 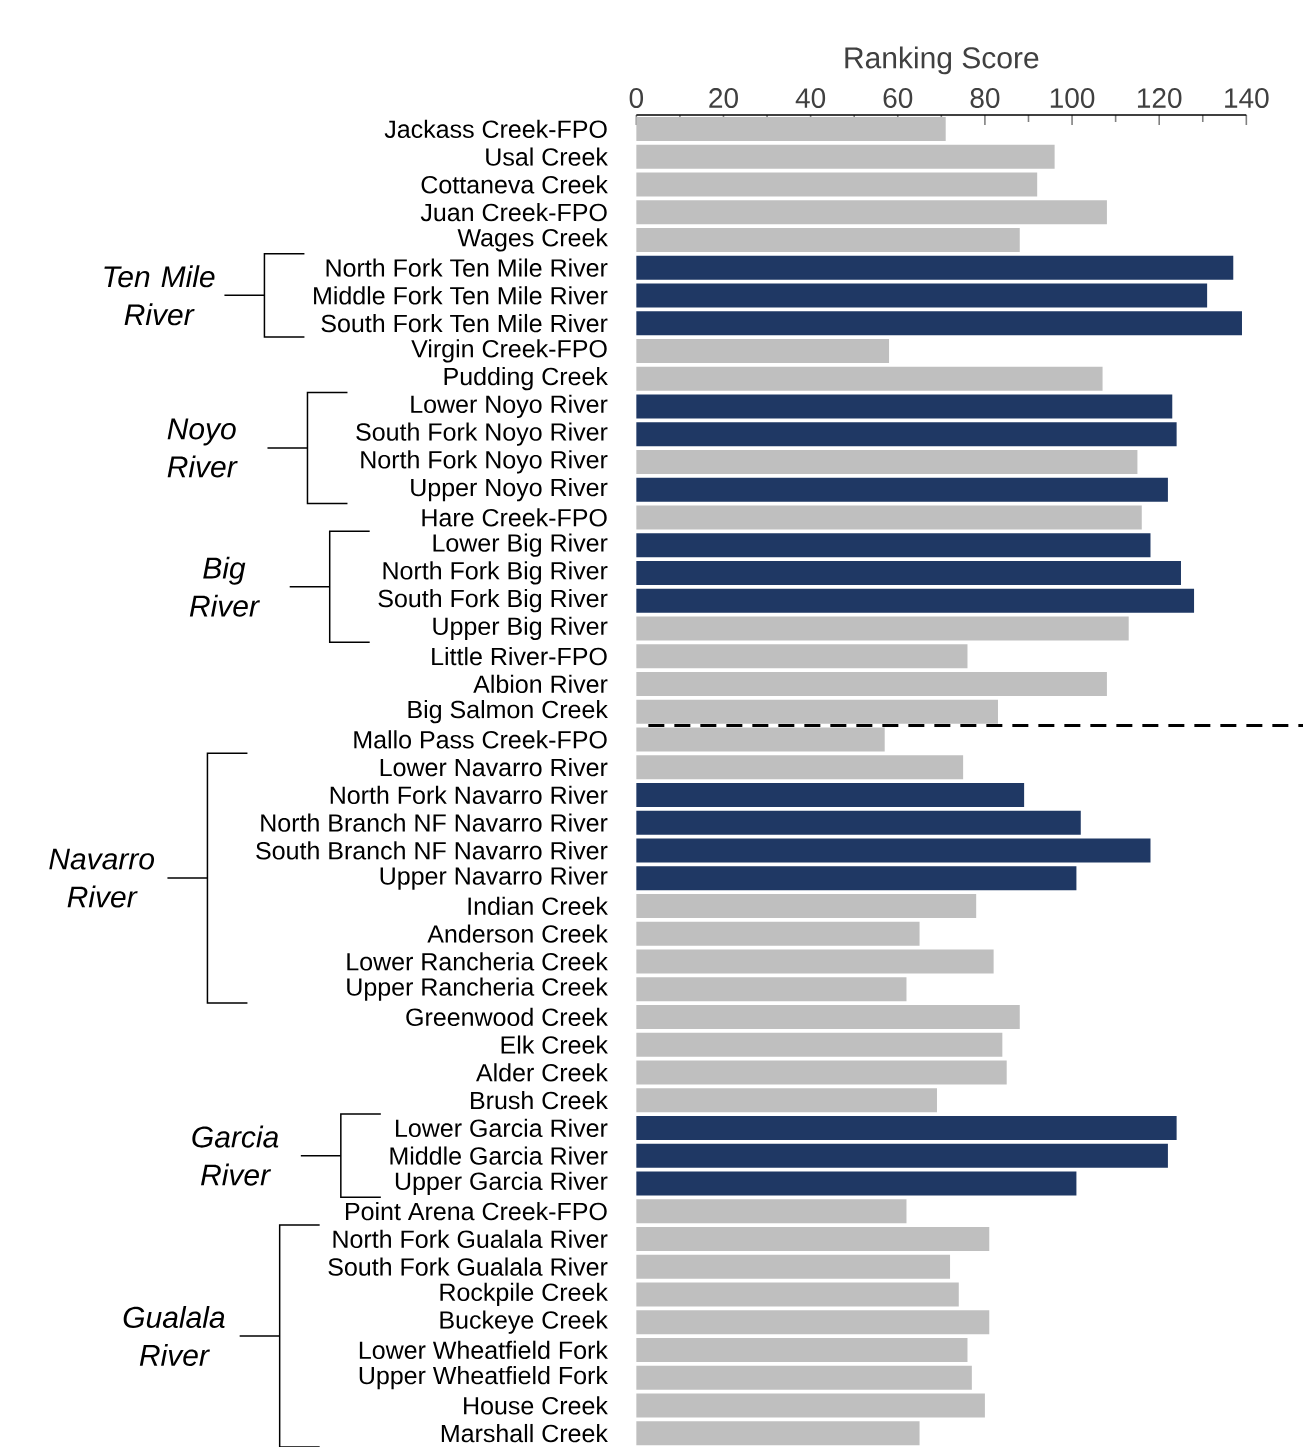 What do you see at coordinates (202, 448) in the screenshot?
I see `text: Noyo River` at bounding box center [202, 448].